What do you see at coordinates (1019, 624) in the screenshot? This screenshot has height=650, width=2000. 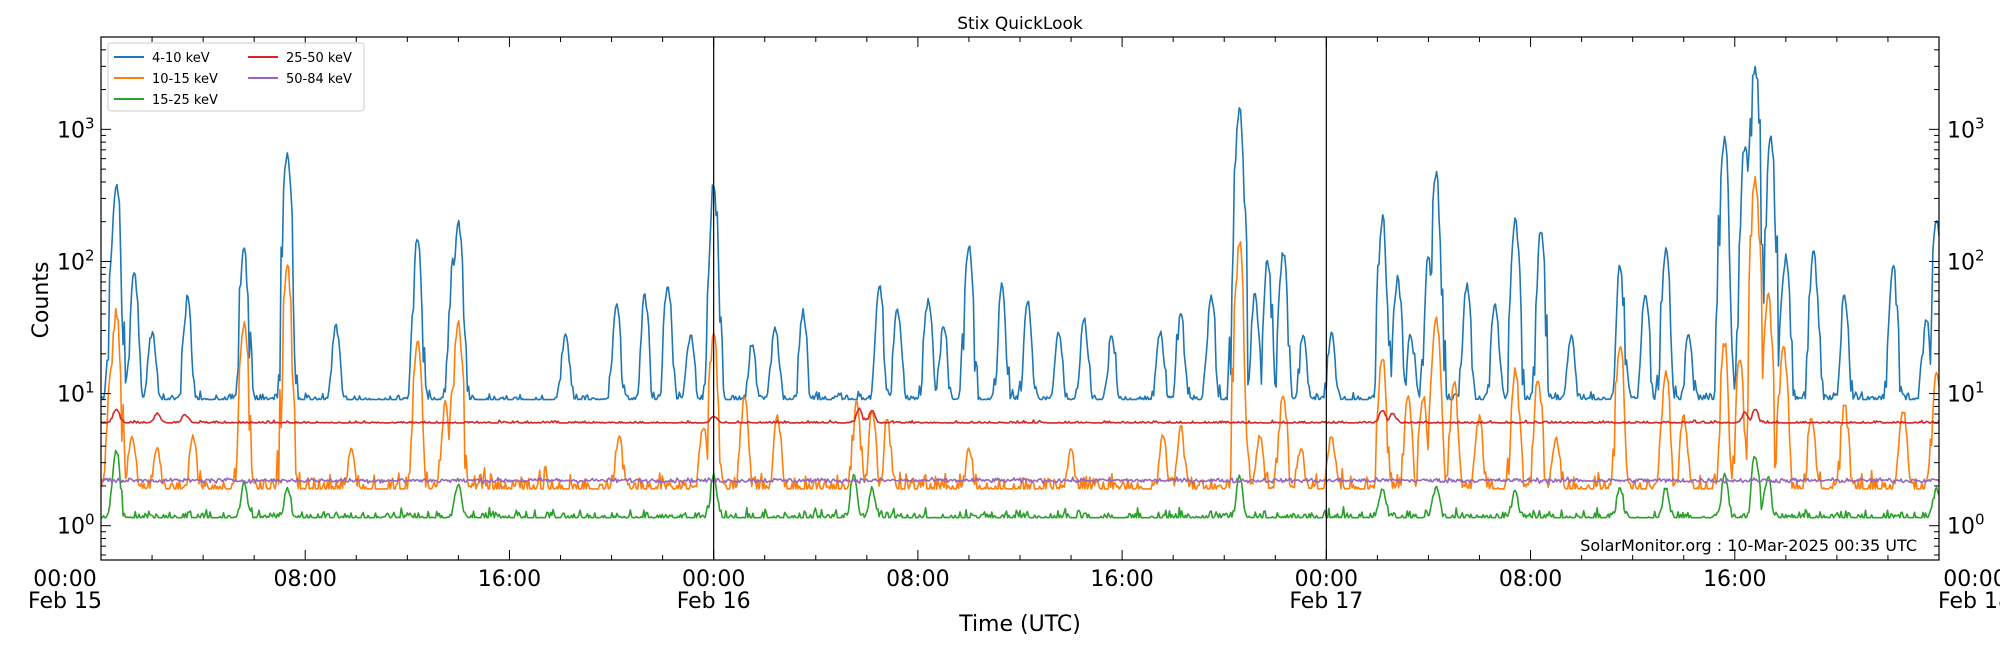 I see `x-axis-label: Time (UTC)` at bounding box center [1019, 624].